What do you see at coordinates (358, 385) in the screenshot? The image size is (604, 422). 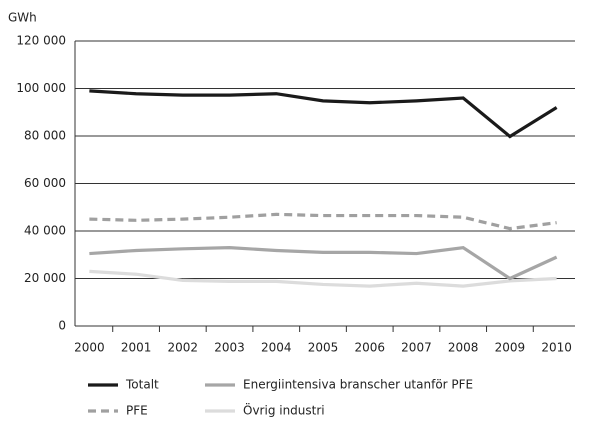 I see `legend-label: Energiintensiva branscher utanför PFE` at bounding box center [358, 385].